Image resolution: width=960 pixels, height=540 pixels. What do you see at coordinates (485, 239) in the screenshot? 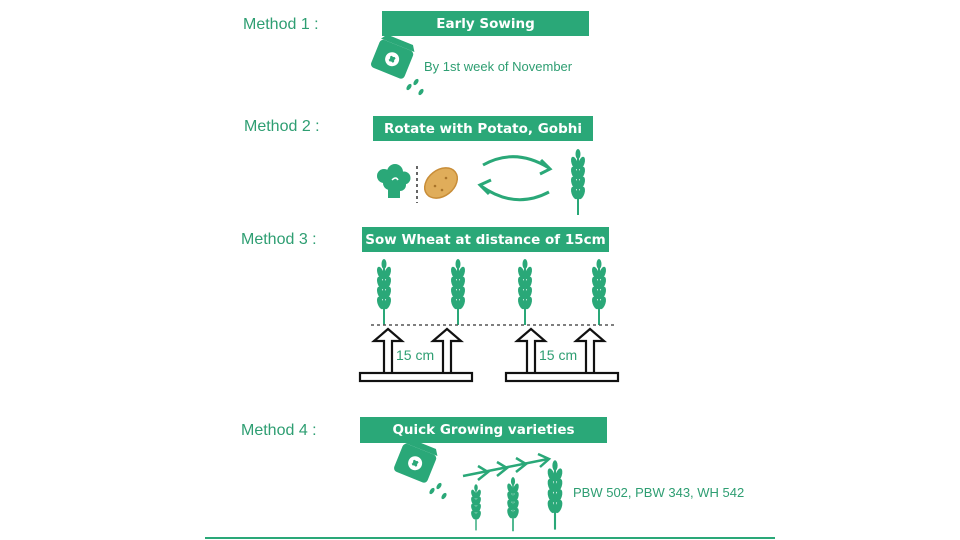
I see `method-3-banner: Sow Wheat at distance of 15cm` at bounding box center [485, 239].